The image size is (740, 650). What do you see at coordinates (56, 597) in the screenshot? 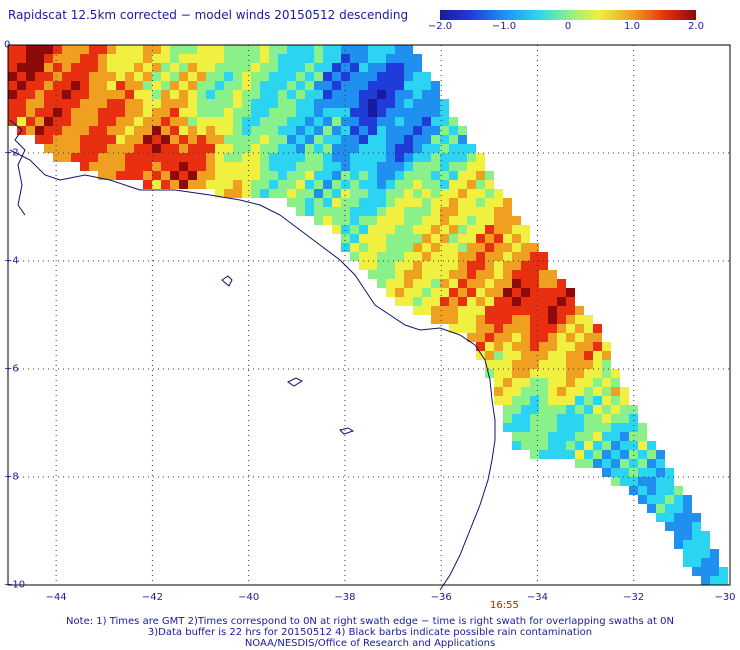
I see `x-tick-label: −44` at bounding box center [56, 597].